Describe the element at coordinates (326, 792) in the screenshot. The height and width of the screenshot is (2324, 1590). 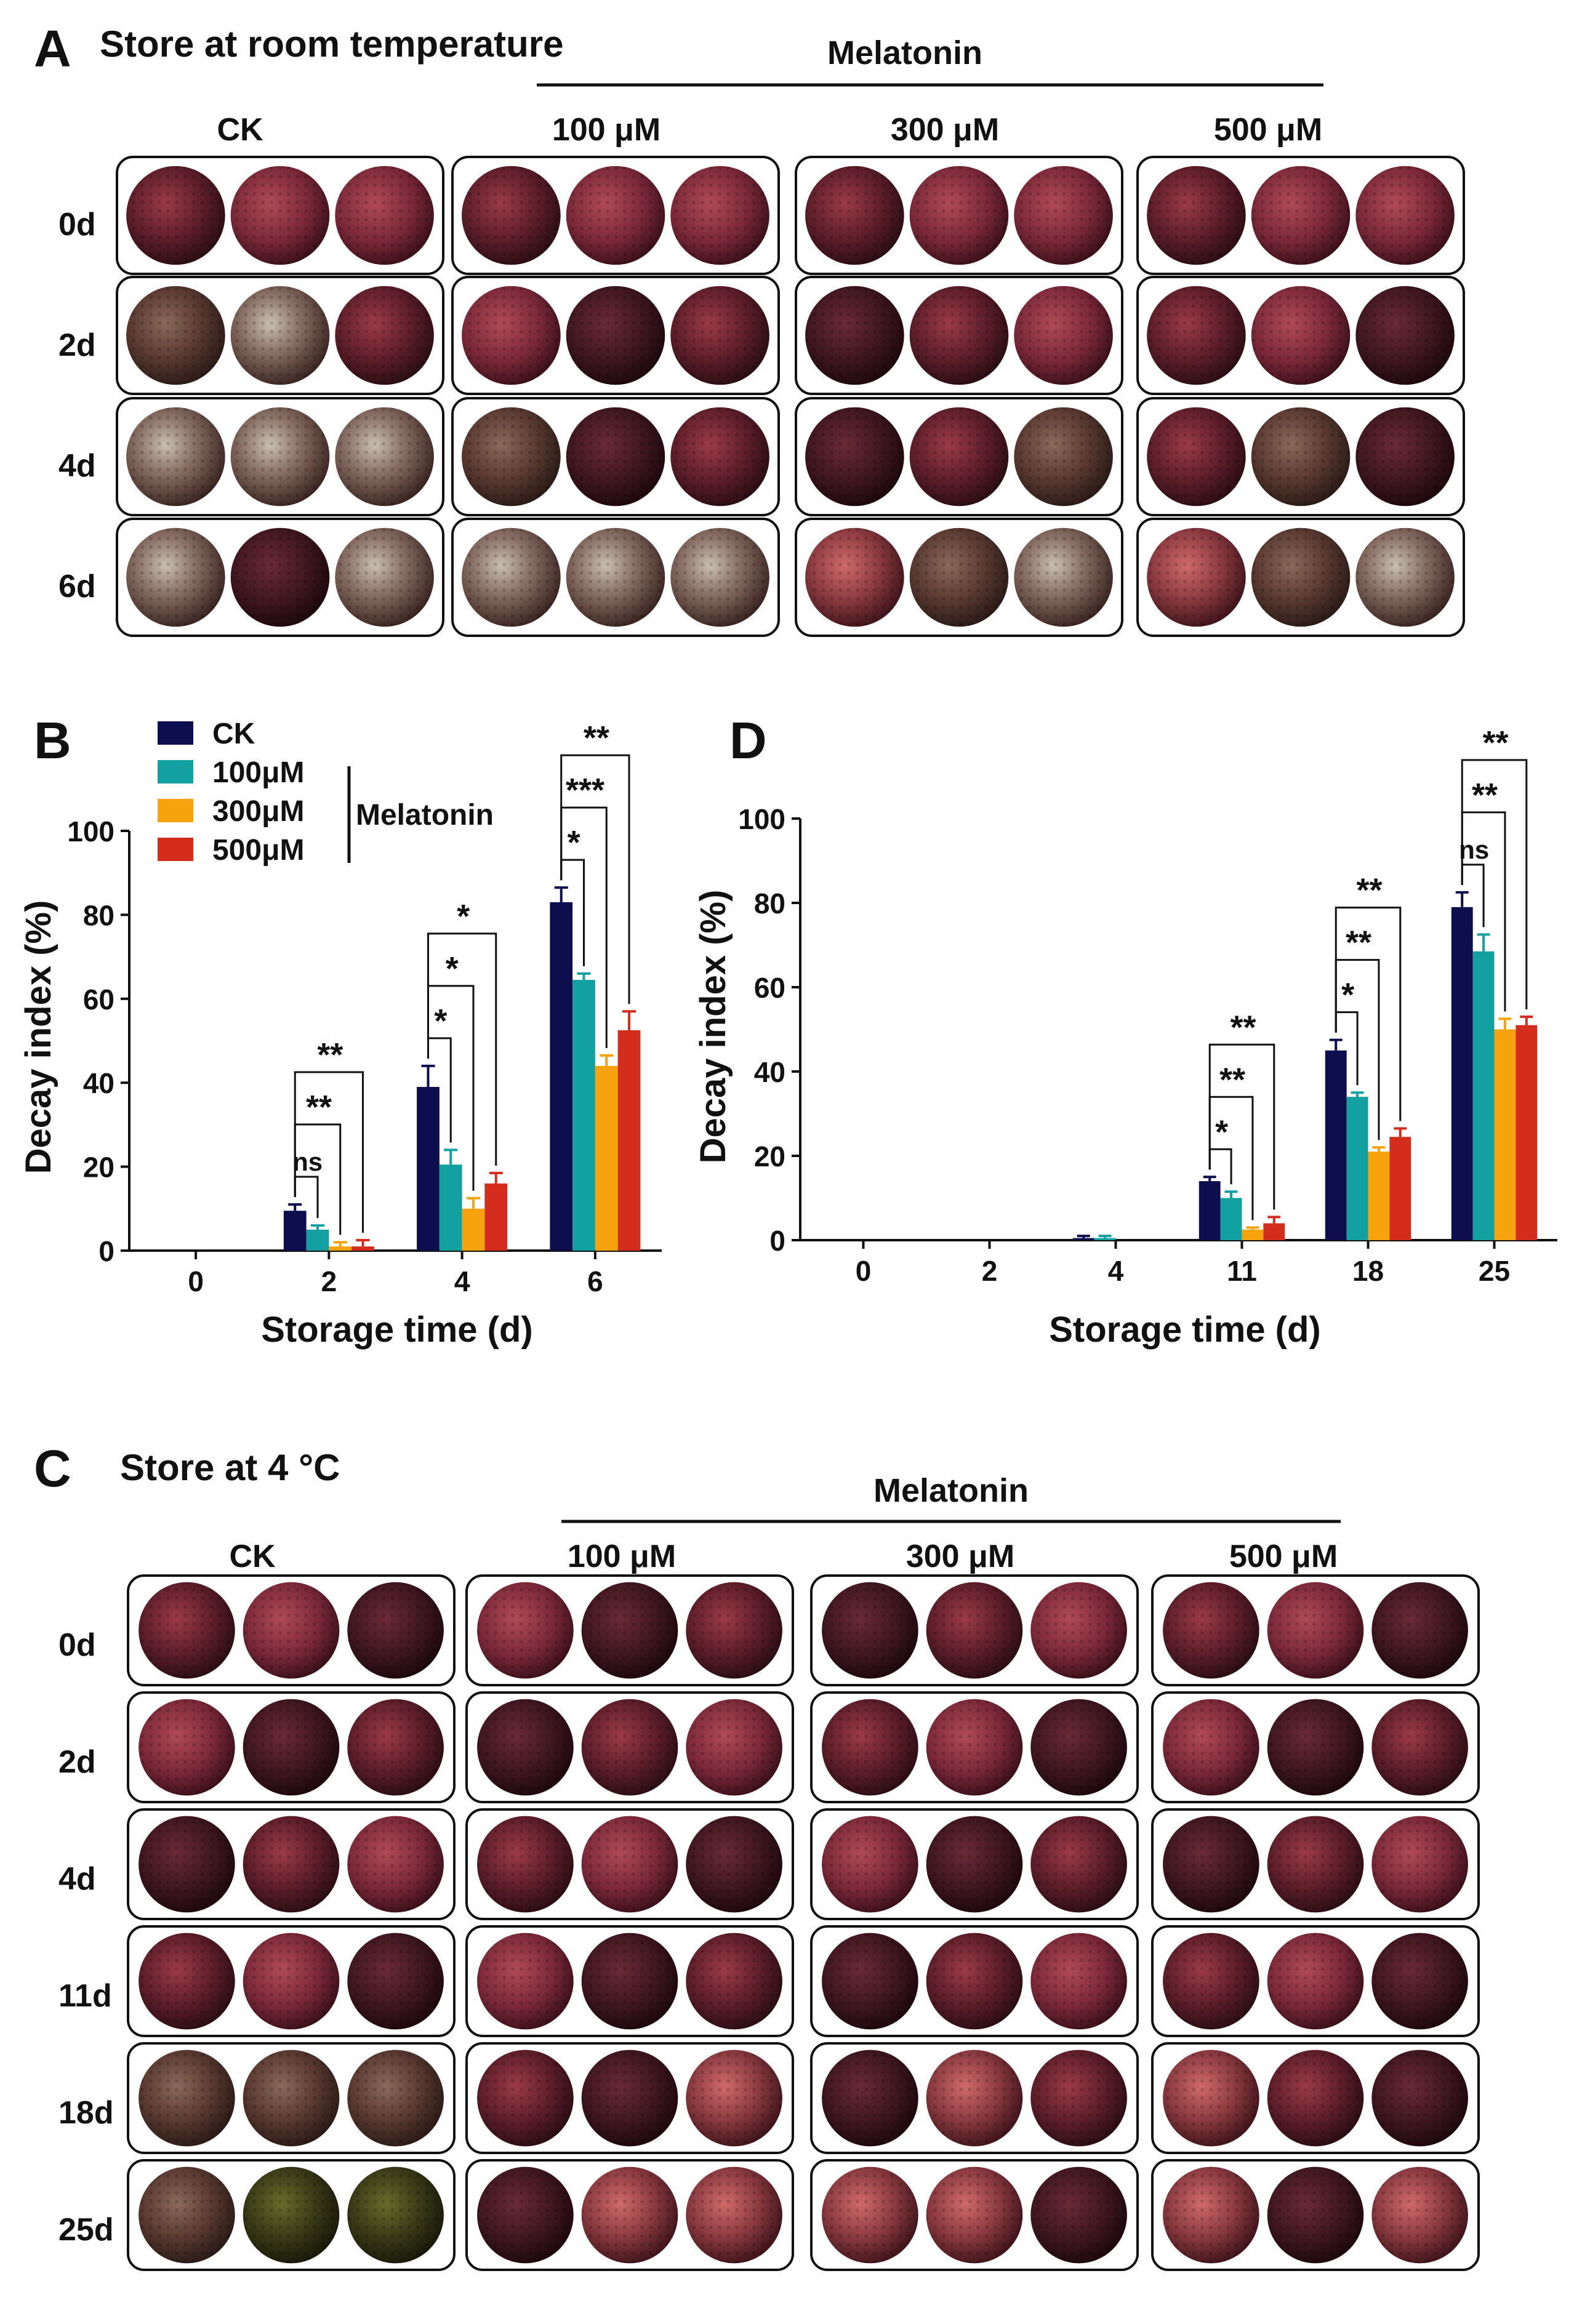
I see `chart-b-legend: CK 100μM 300μM 500μM Melatonin` at that location.